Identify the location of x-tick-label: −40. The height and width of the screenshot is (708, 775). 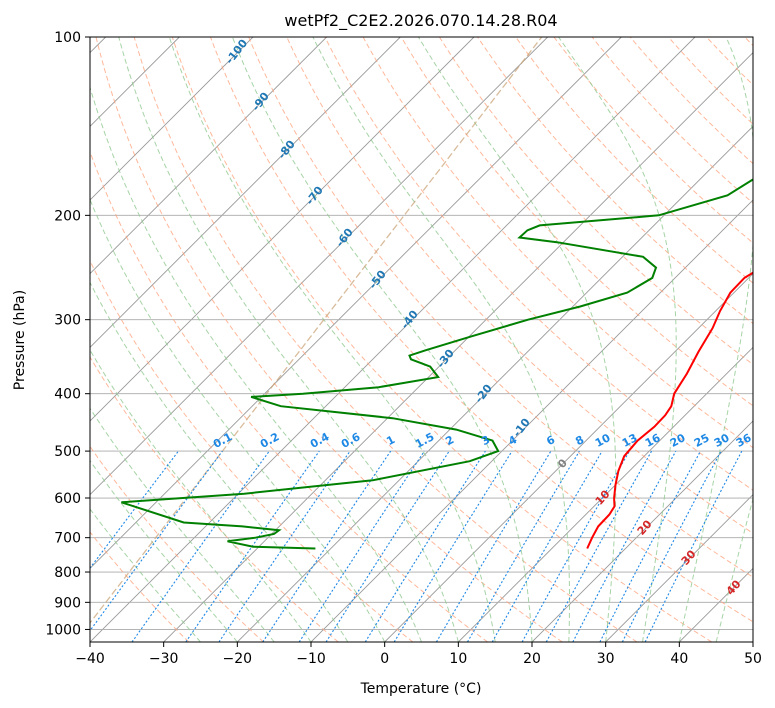
(90, 659).